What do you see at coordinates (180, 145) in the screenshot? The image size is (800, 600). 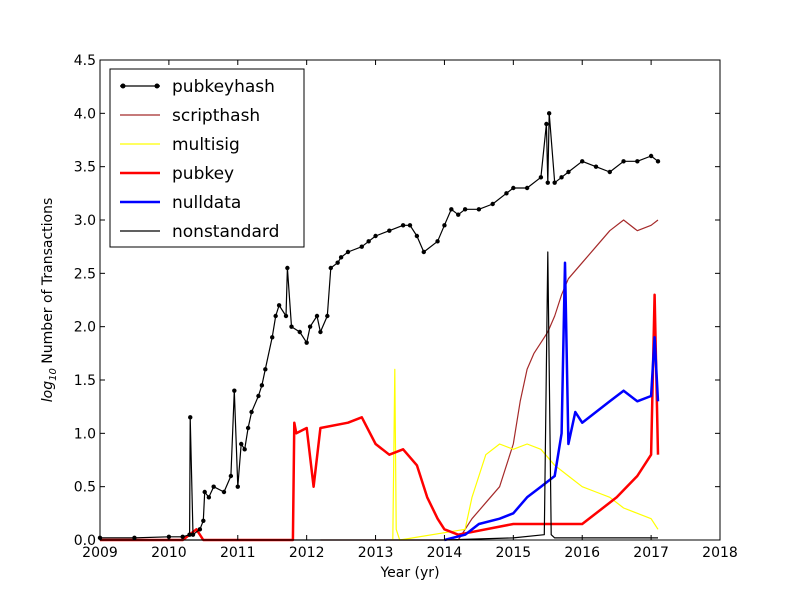 I see `legend-entry-multisig: multisig` at bounding box center [180, 145].